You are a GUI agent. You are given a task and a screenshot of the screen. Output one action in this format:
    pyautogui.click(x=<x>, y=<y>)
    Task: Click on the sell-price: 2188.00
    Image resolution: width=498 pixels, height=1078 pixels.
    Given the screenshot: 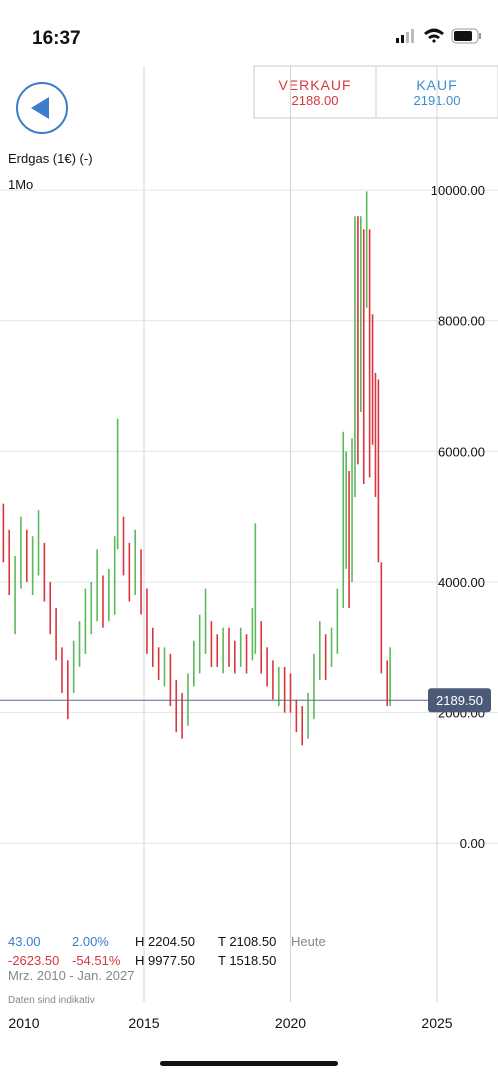 What is the action you would take?
    pyautogui.click(x=315, y=100)
    